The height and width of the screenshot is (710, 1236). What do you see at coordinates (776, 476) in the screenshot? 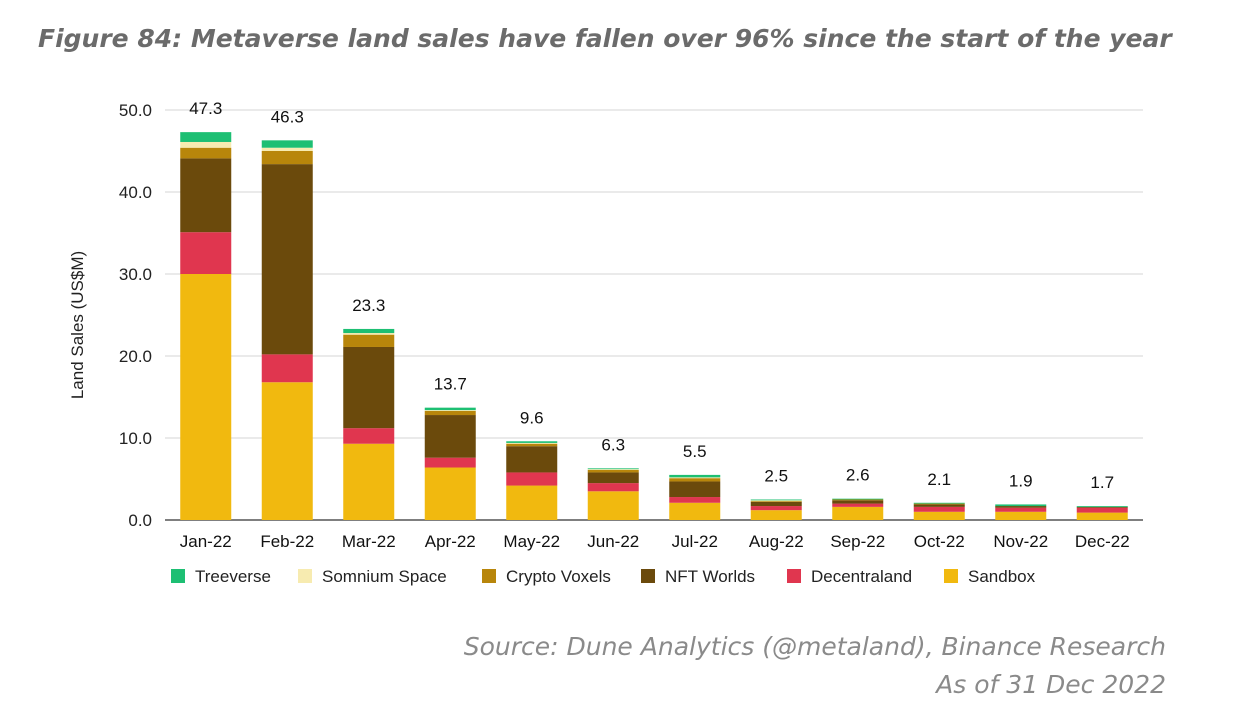
I see `total-label: 2.5` at bounding box center [776, 476].